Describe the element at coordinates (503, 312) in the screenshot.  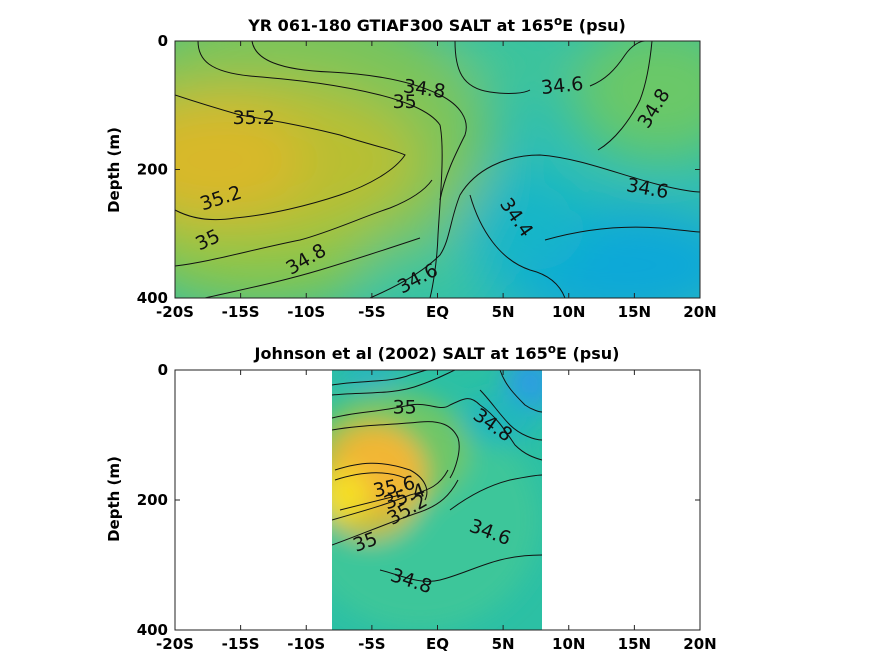
I see `panel-model-x-ticklabel: 5N` at that location.